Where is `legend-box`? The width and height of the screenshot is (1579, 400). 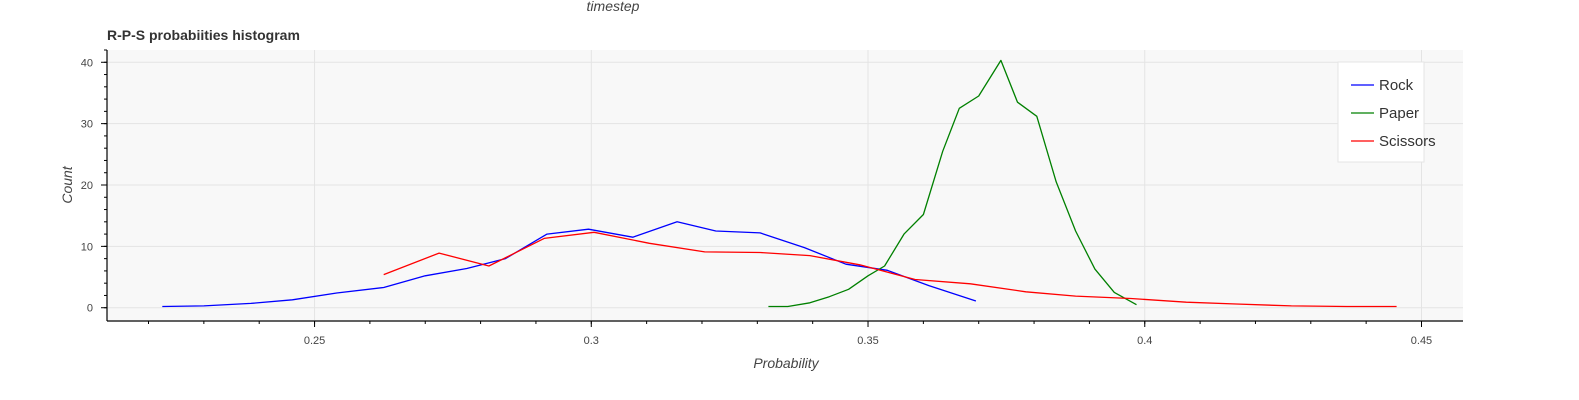 legend-box is located at coordinates (1381, 112).